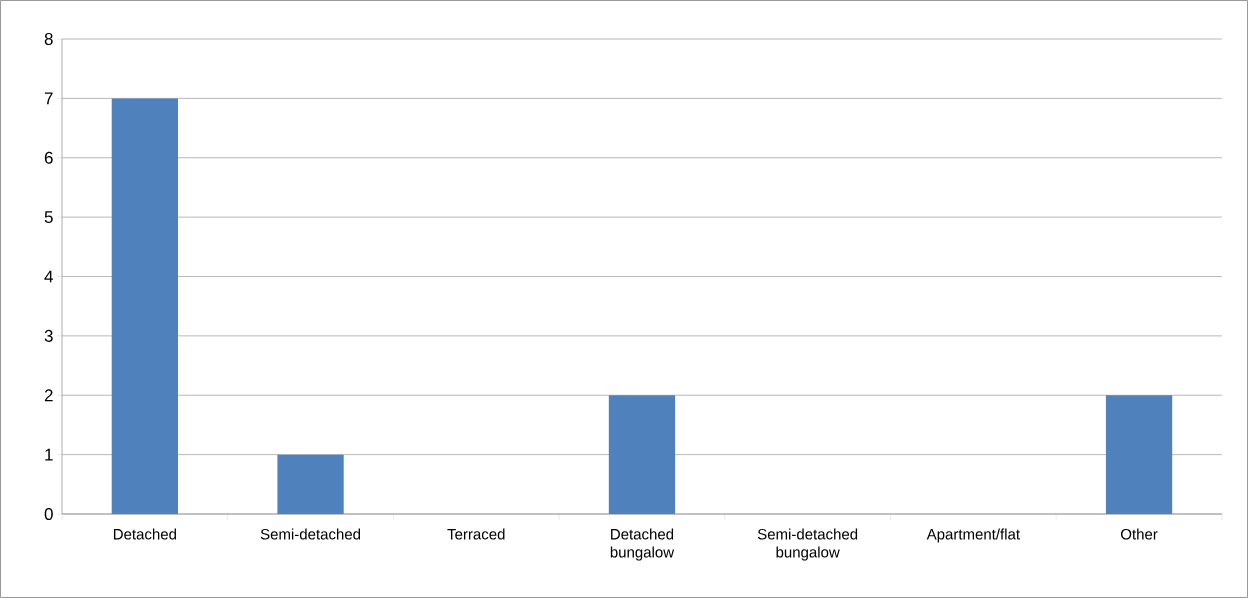 This screenshot has width=1248, height=598. What do you see at coordinates (973, 535) in the screenshot?
I see `x-tick-label: Apartment/flat` at bounding box center [973, 535].